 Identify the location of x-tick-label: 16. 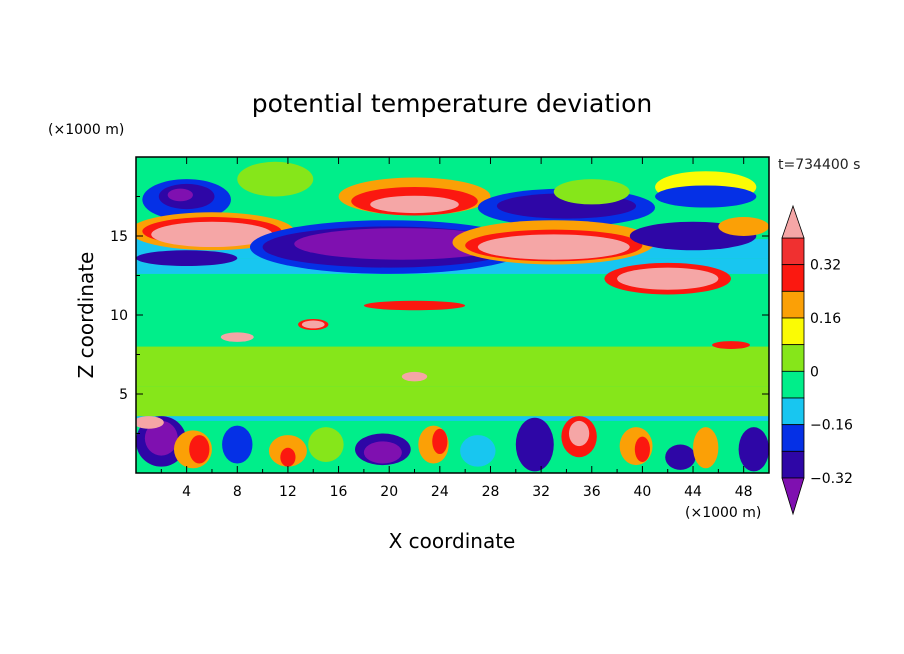
(339, 492).